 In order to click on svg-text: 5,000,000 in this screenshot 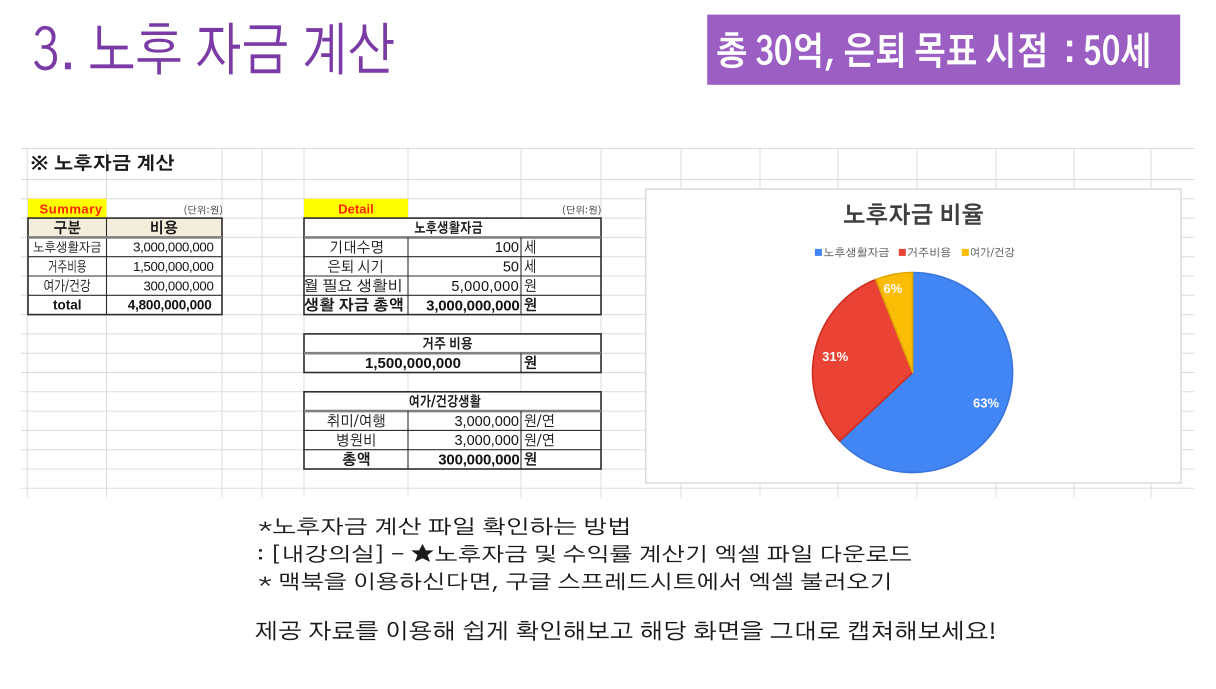, I will do `click(485, 287)`.